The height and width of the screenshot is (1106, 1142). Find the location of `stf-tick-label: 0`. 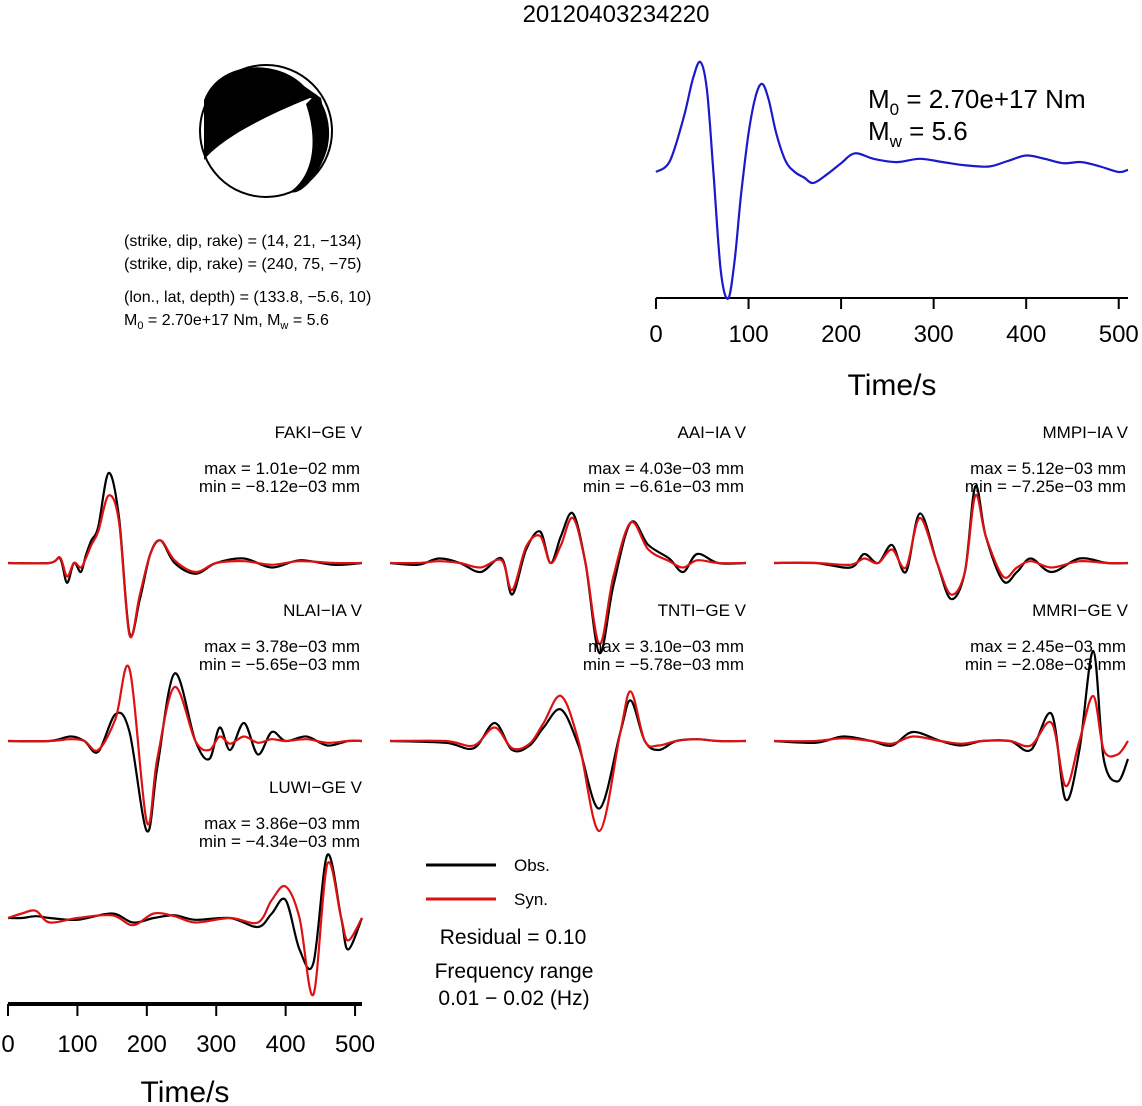

stf-tick-label: 0 is located at coordinates (655, 334).